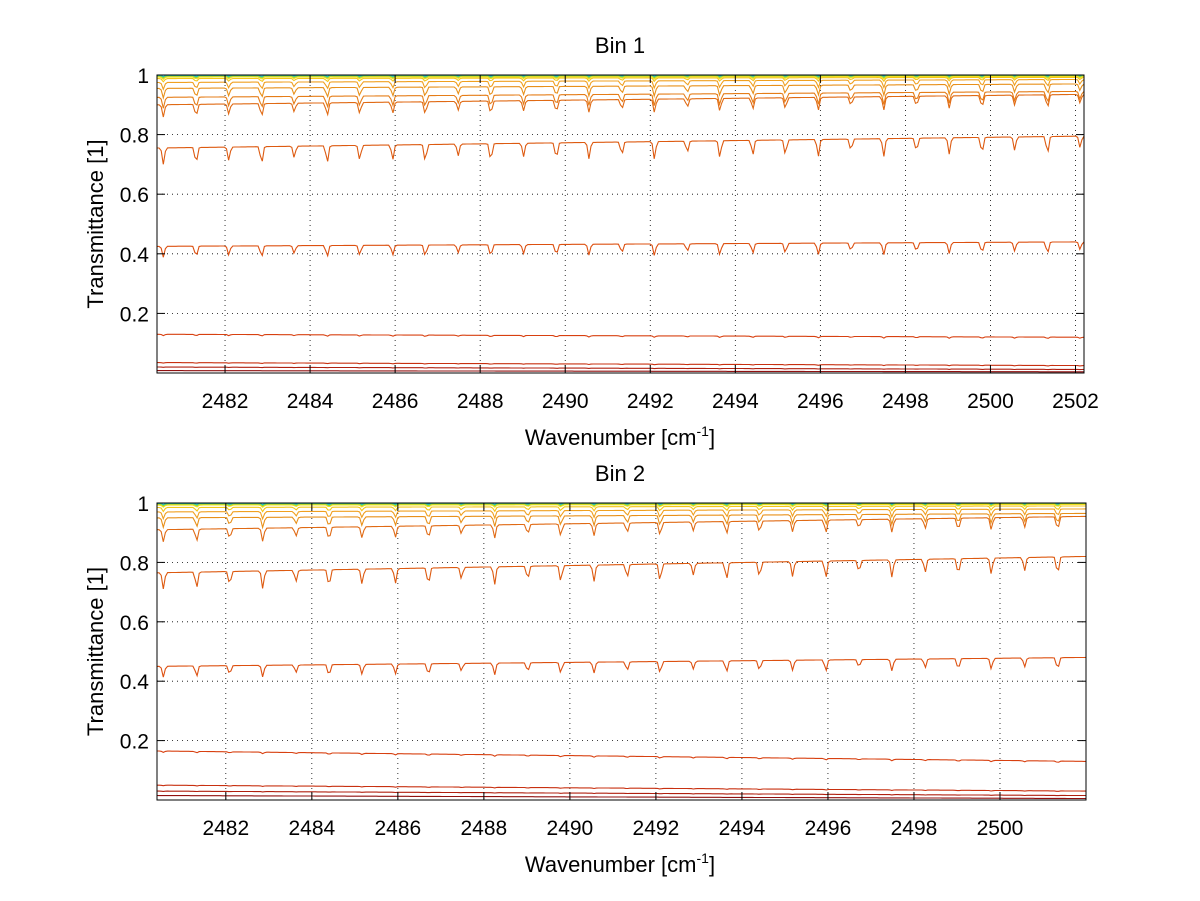  I want to click on chart-title: Bin 2, so click(620, 473).